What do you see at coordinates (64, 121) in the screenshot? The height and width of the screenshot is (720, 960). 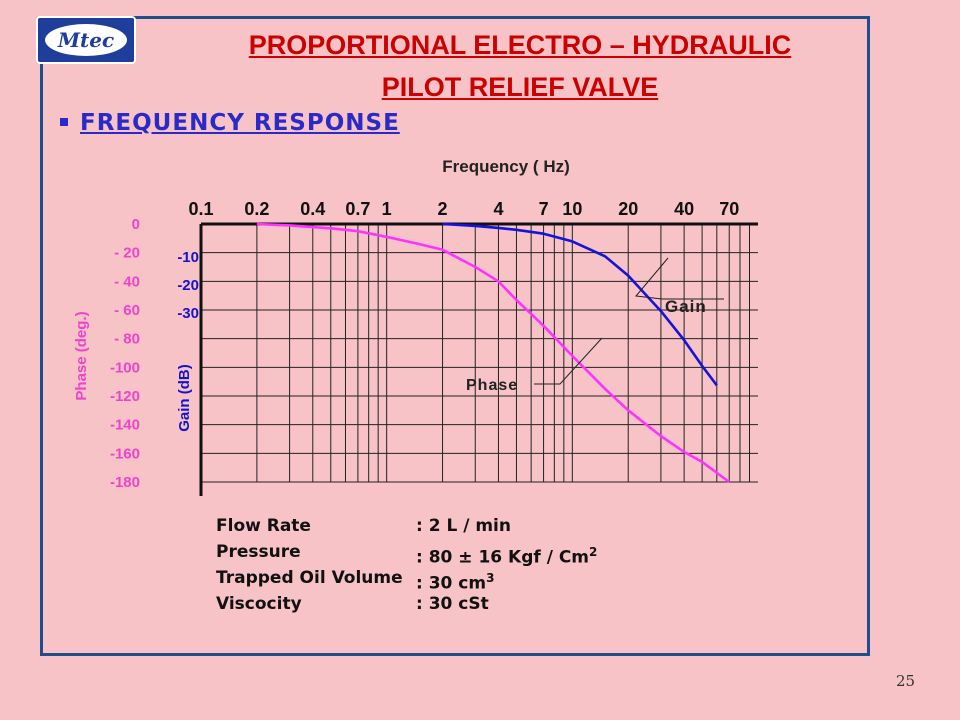 I see `square-bullet-icon` at bounding box center [64, 121].